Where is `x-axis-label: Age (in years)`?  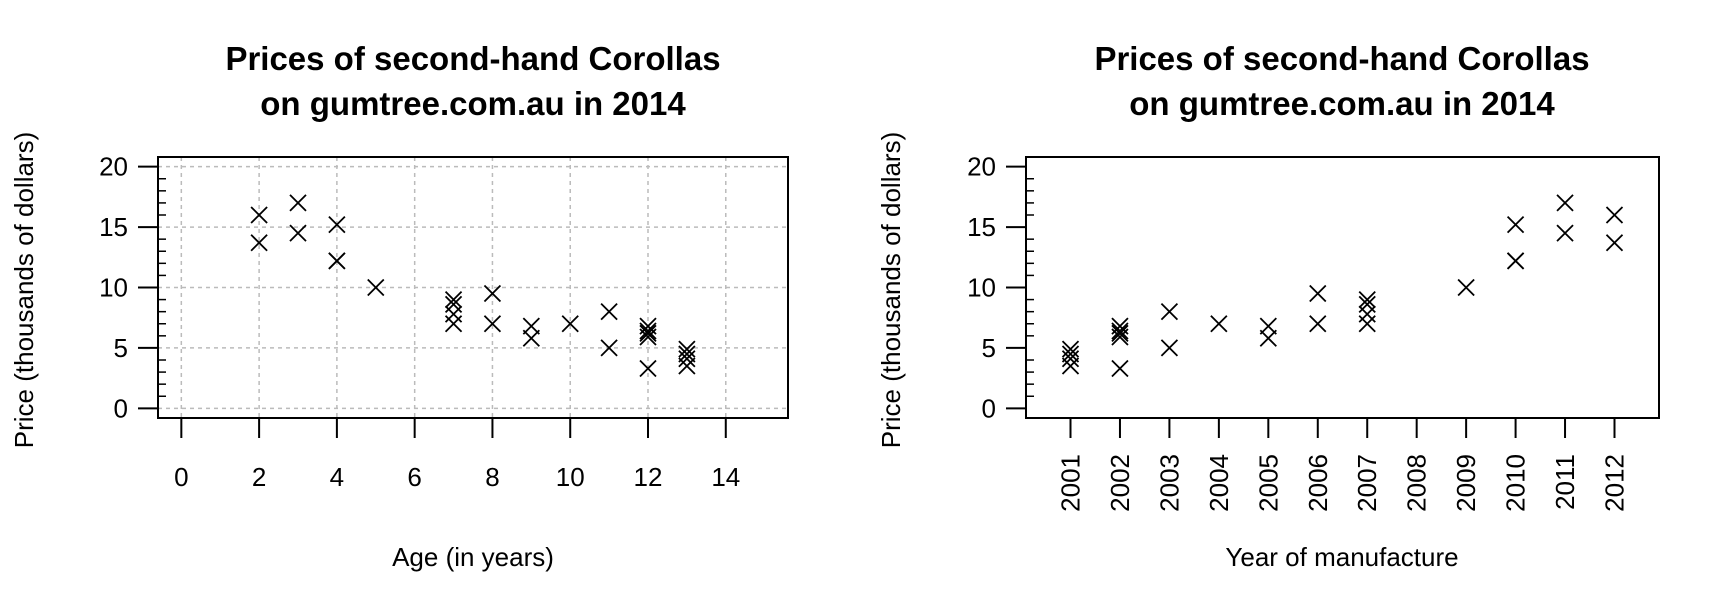 x-axis-label: Age (in years) is located at coordinates (473, 557).